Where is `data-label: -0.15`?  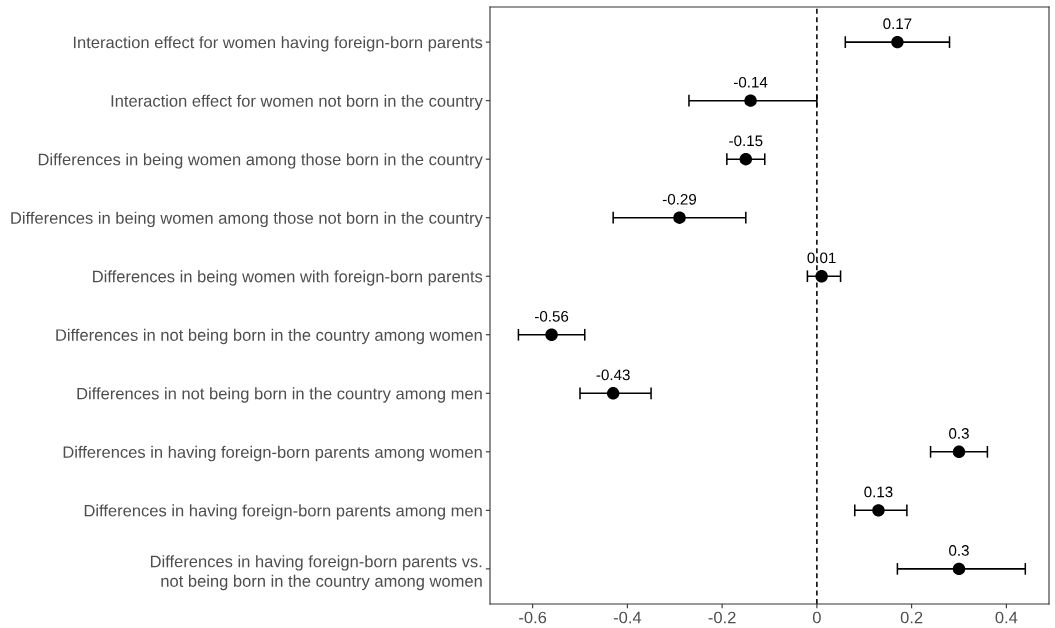
data-label: -0.15 is located at coordinates (746, 141).